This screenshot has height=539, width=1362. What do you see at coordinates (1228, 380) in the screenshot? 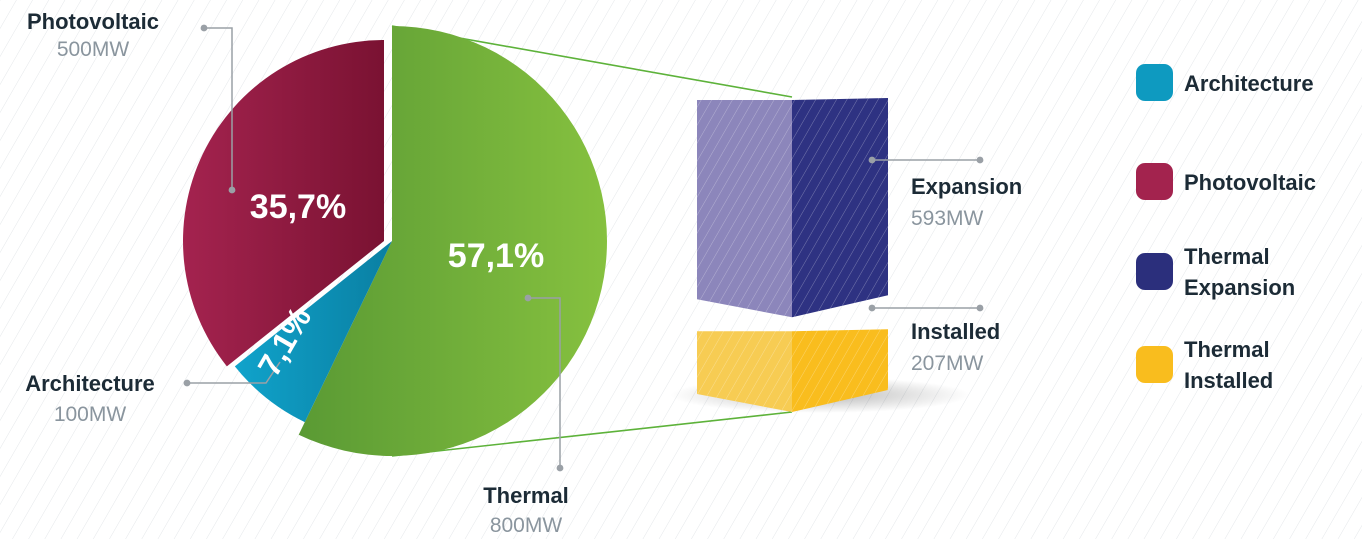
I see `legend-label-thermal-installed-line2: Installed` at bounding box center [1228, 380].